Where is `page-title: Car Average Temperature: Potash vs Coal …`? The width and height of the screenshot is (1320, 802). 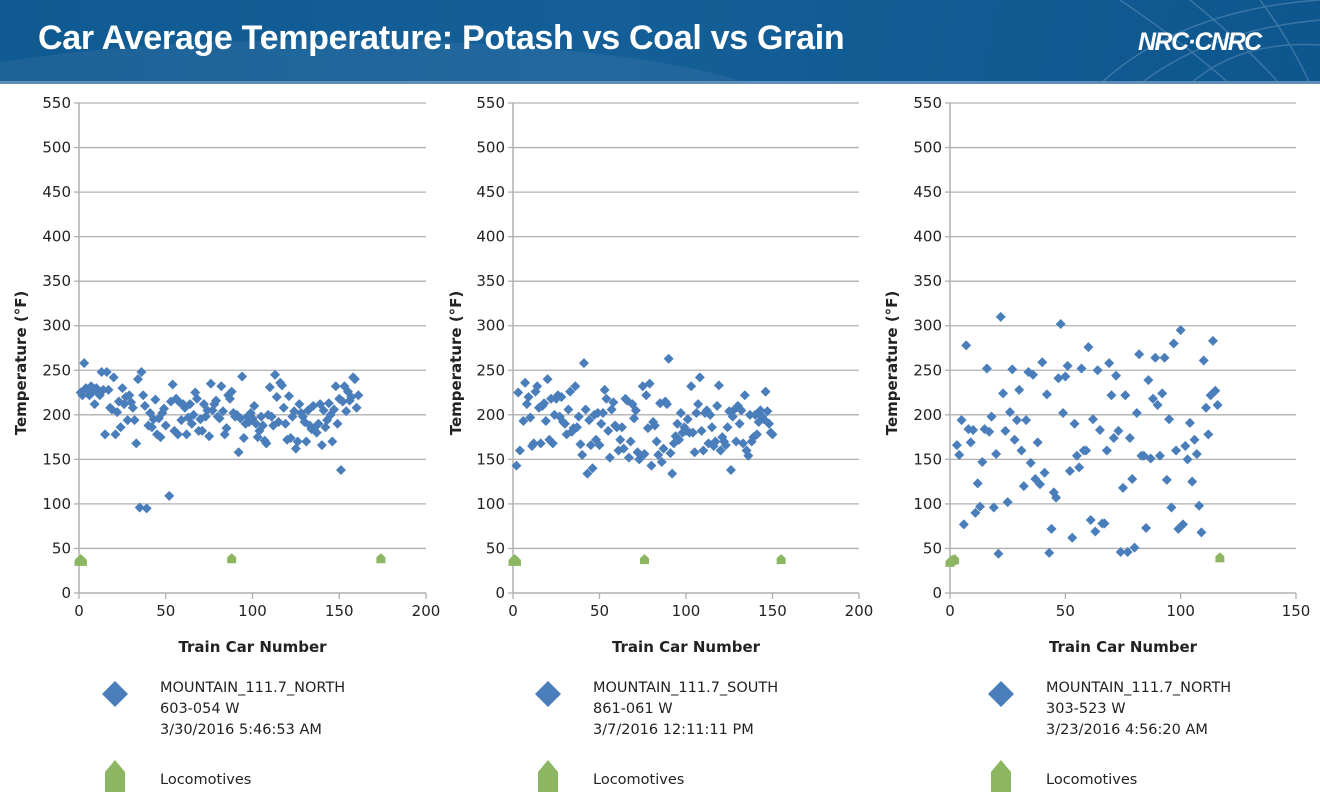 page-title: Car Average Temperature: Potash vs Coal … is located at coordinates (441, 38).